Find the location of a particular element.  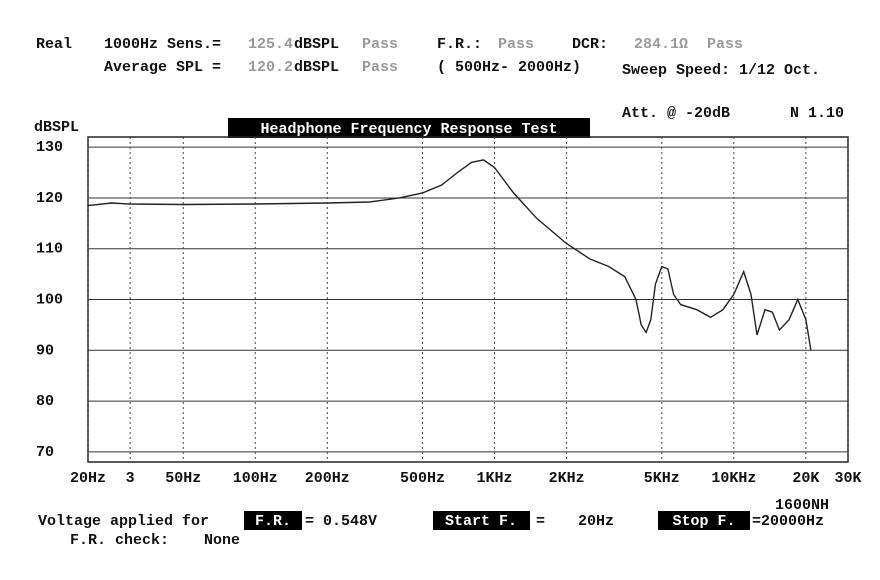

check-value: None is located at coordinates (222, 540).